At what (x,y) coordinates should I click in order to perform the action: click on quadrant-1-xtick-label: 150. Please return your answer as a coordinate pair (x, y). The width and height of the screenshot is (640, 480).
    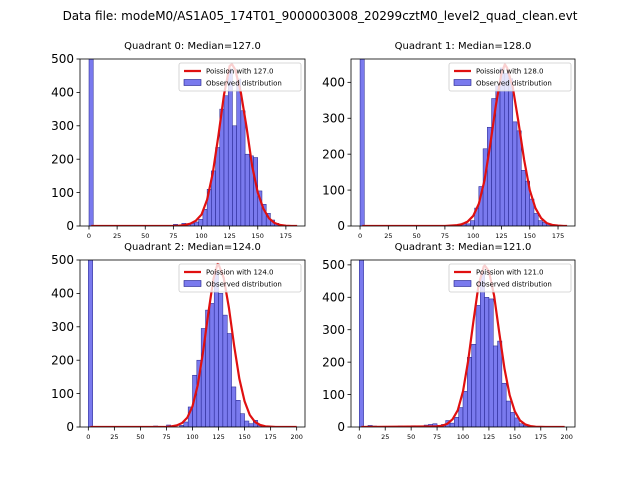
    Looking at the image, I should click on (530, 236).